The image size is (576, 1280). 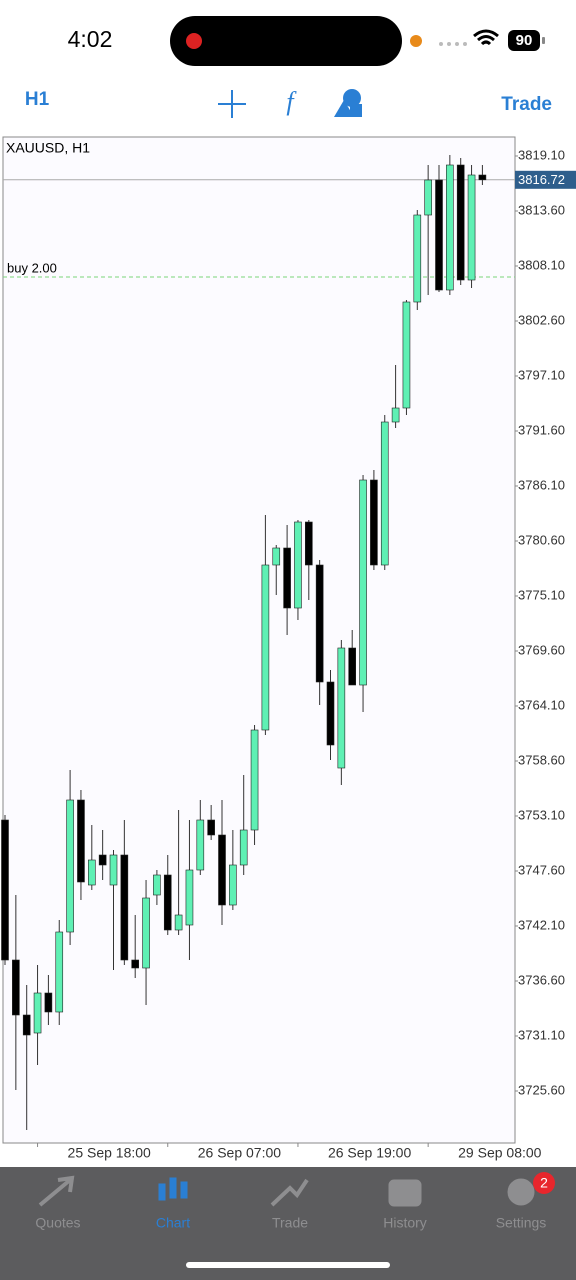 What do you see at coordinates (405, 1223) in the screenshot?
I see `tab-label: History` at bounding box center [405, 1223].